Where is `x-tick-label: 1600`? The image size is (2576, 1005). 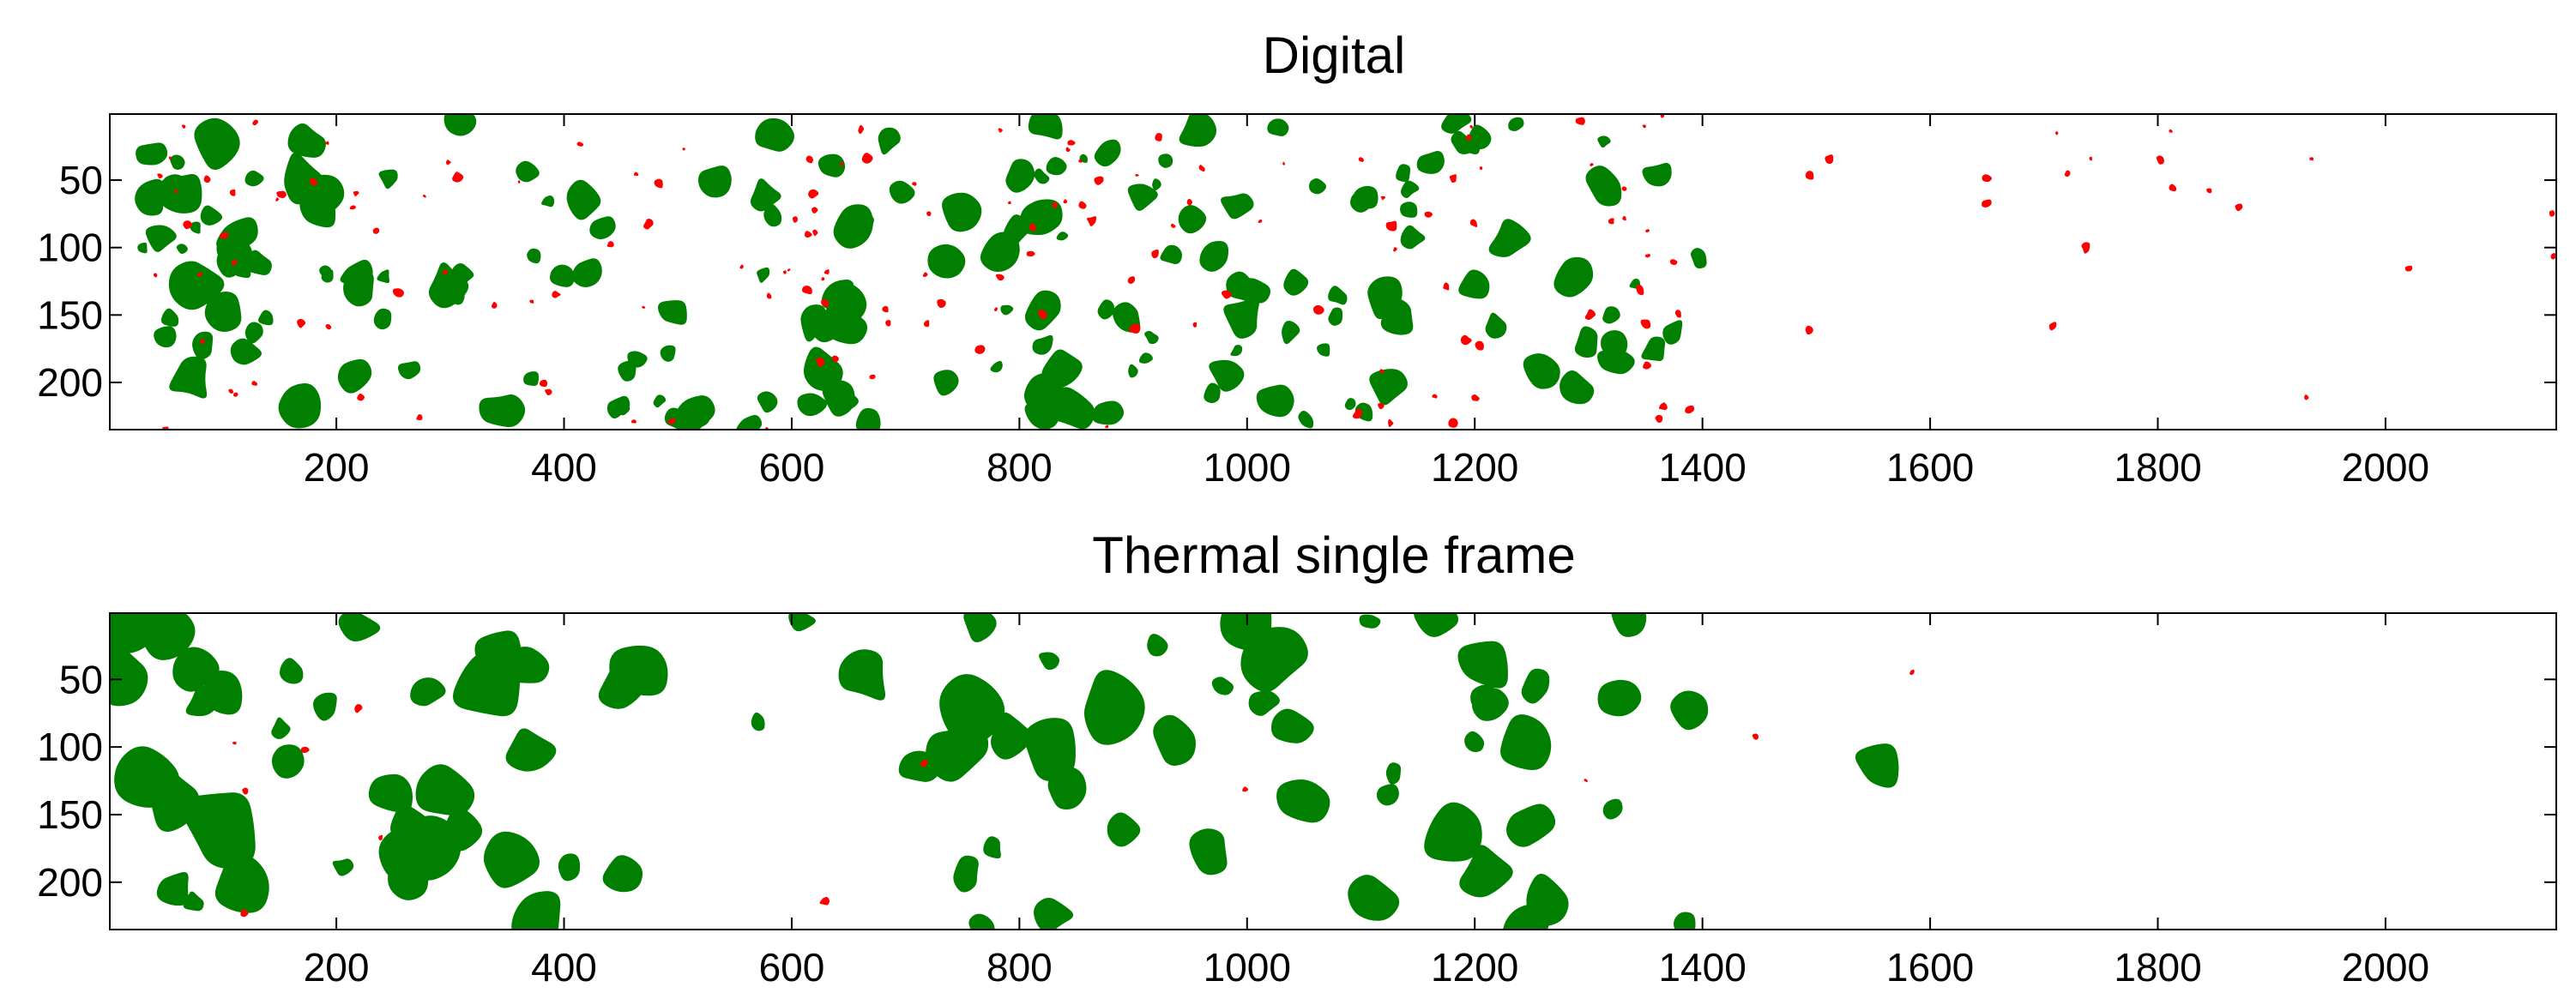
x-tick-label: 1600 is located at coordinates (1930, 967).